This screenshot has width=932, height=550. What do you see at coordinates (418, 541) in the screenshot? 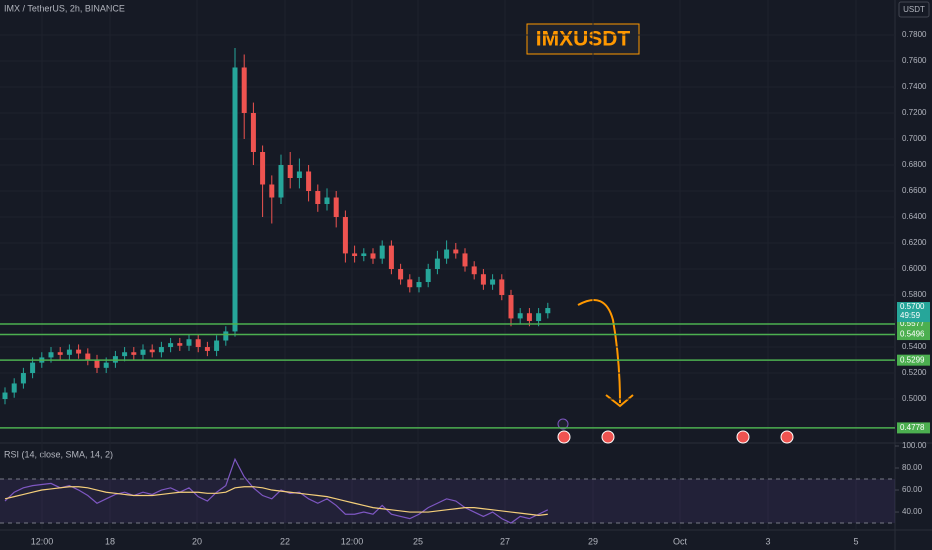
I see `x-tick-label: 25` at bounding box center [418, 541].